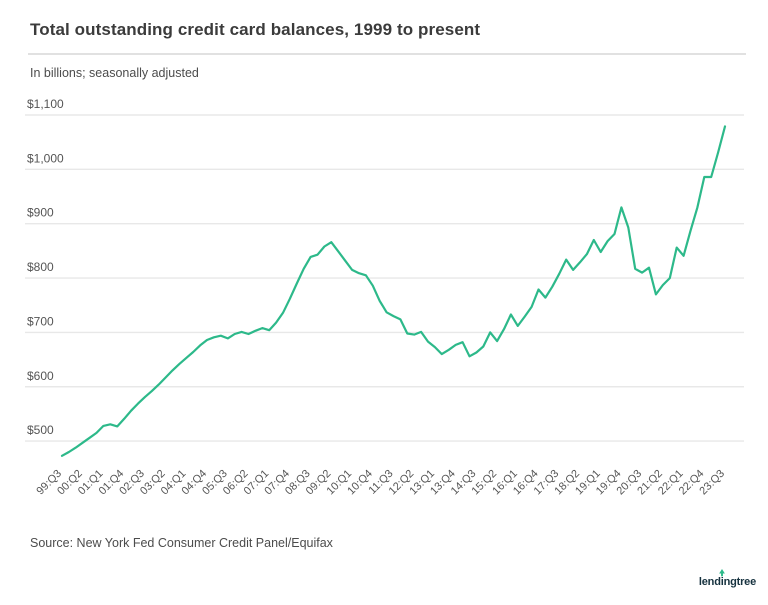 This screenshot has width=768, height=605. Describe the element at coordinates (40, 267) in the screenshot. I see `y-axis-label: $800` at that location.